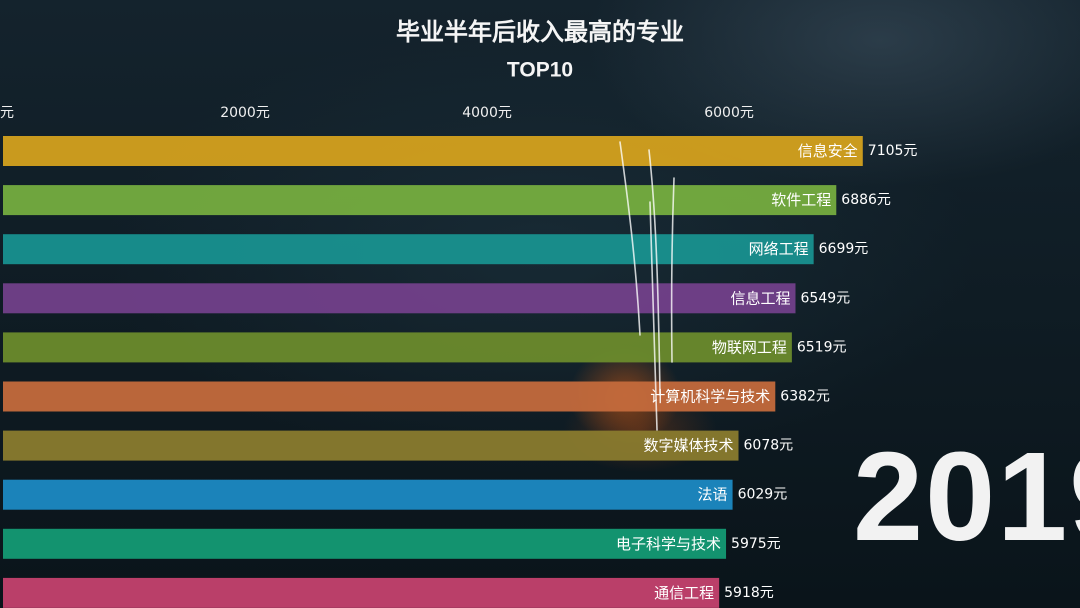  What do you see at coordinates (245, 113) in the screenshot?
I see `x-tick-label: 2000元` at bounding box center [245, 113].